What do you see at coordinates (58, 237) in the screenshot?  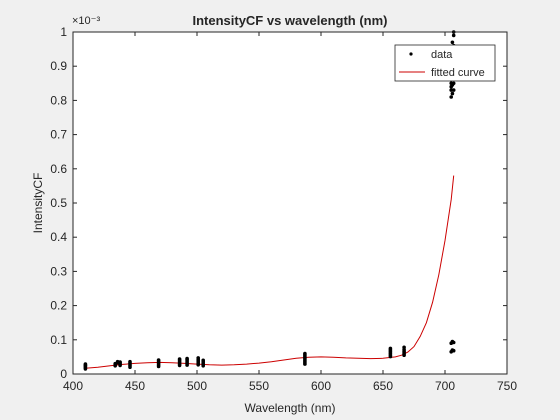 I see `y-tick-label: 0.4` at bounding box center [58, 237].